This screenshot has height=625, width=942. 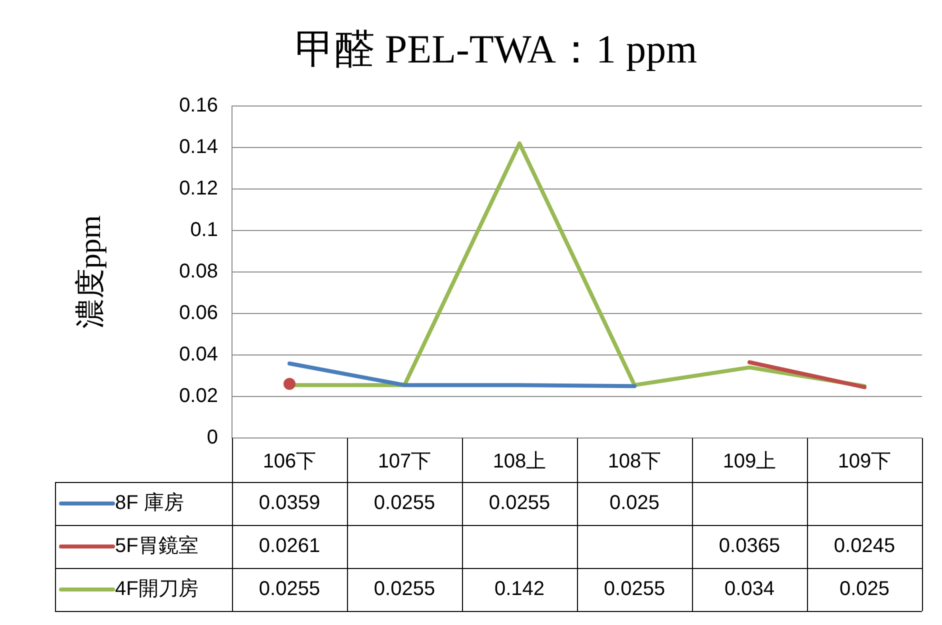 What do you see at coordinates (156, 589) in the screenshot?
I see `legend-label: 4F開刀房` at bounding box center [156, 589].